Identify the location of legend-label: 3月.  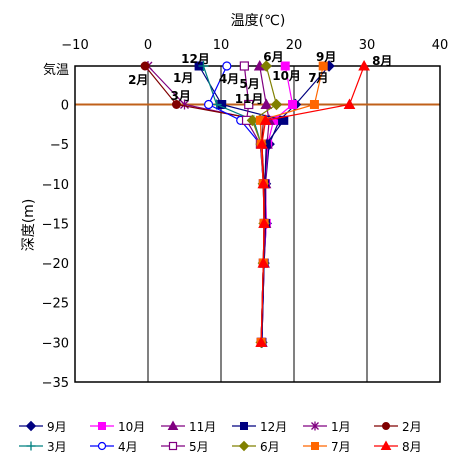
(57, 447).